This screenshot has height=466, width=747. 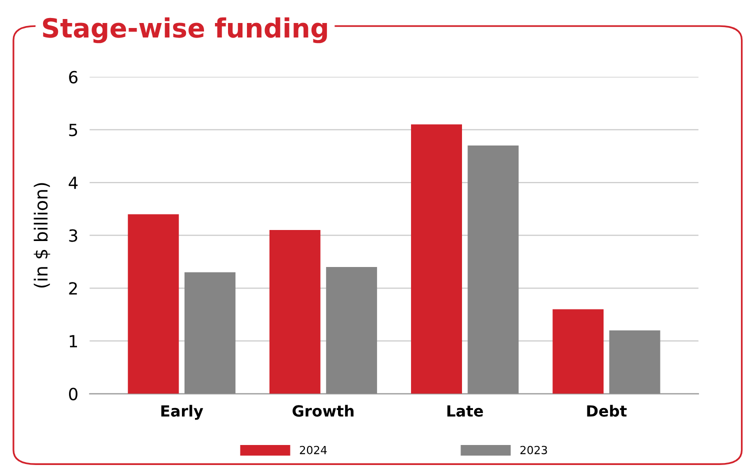 What do you see at coordinates (323, 410) in the screenshot?
I see `x-tick-label: Growth` at bounding box center [323, 410].